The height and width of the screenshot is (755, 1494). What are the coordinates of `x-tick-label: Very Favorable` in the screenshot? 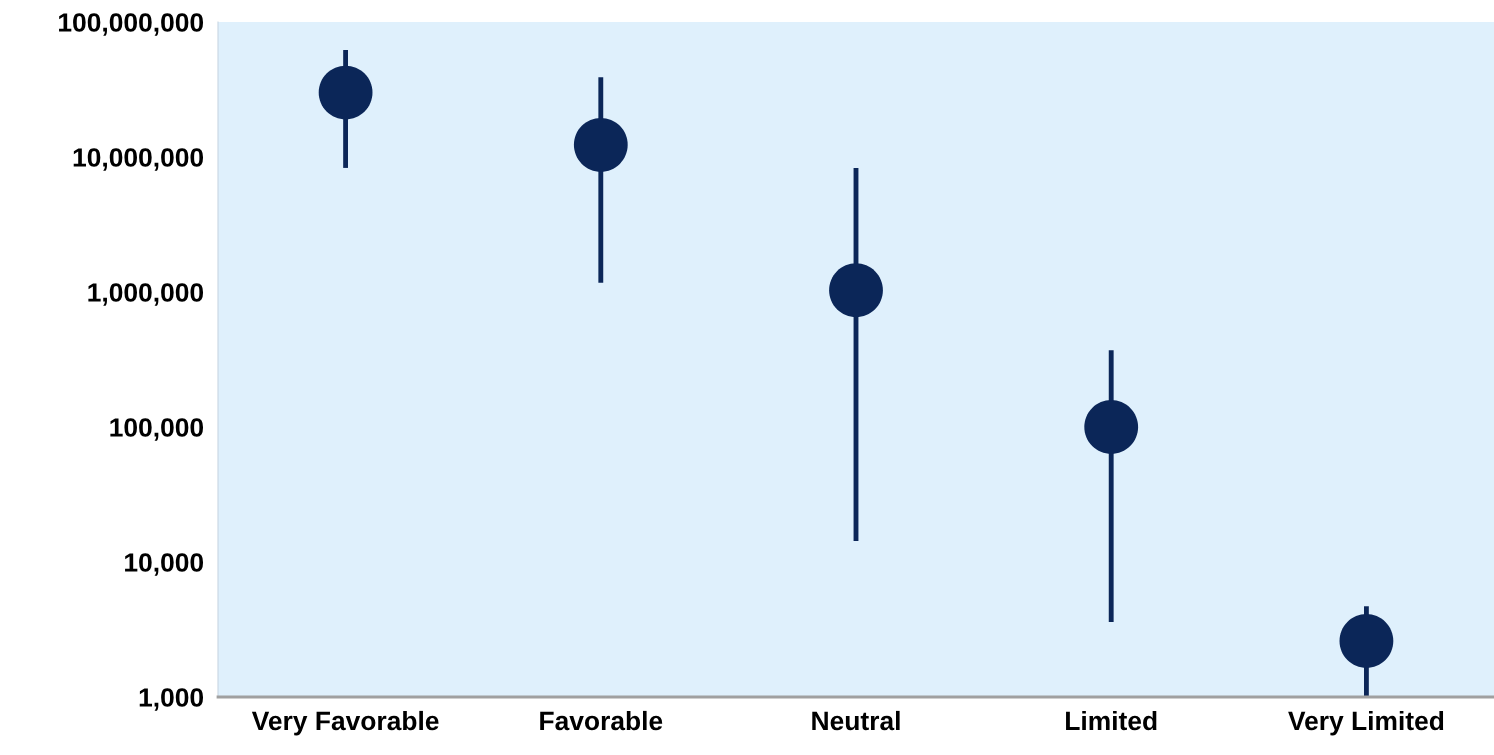 It's located at (345, 723).